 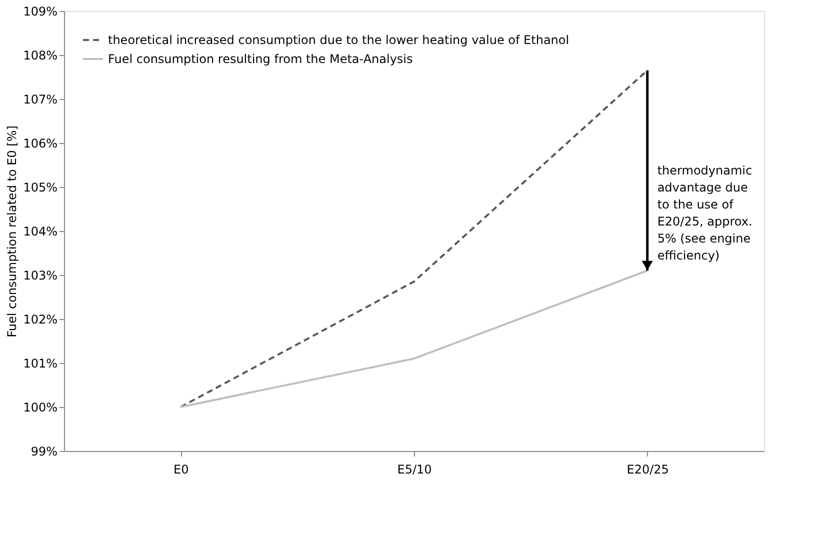 I want to click on y-tick-label: 105%, so click(x=40, y=187).